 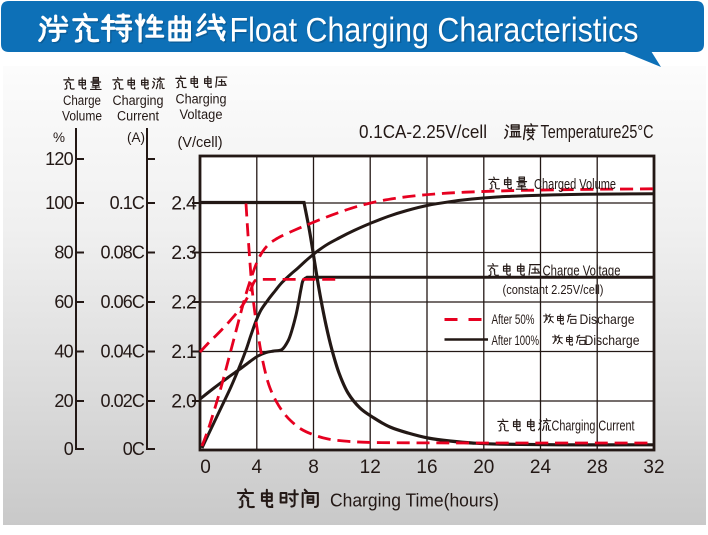 I want to click on svg-text: (constant 2.25V/cell), so click(x=553, y=289).